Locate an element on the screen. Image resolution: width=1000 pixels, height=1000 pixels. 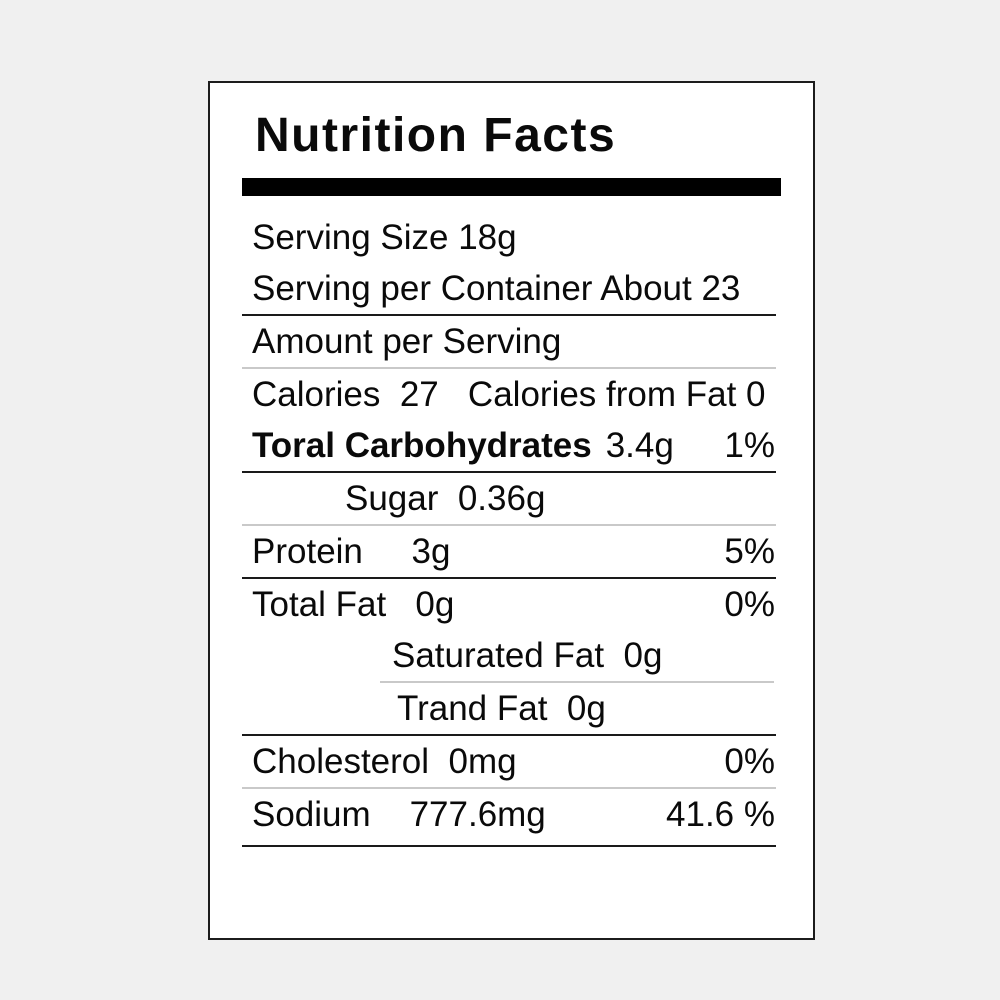
row-serving-size: Serving Size 18g is located at coordinates (511, 237).